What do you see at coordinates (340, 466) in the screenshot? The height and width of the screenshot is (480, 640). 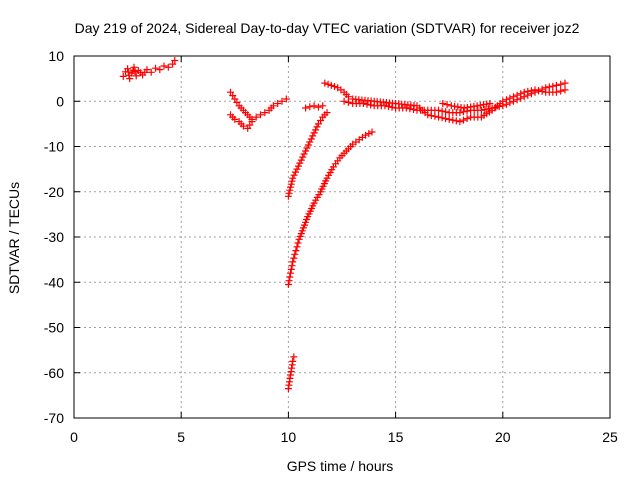 I see `x-axis-label: GPS time / hours` at bounding box center [340, 466].